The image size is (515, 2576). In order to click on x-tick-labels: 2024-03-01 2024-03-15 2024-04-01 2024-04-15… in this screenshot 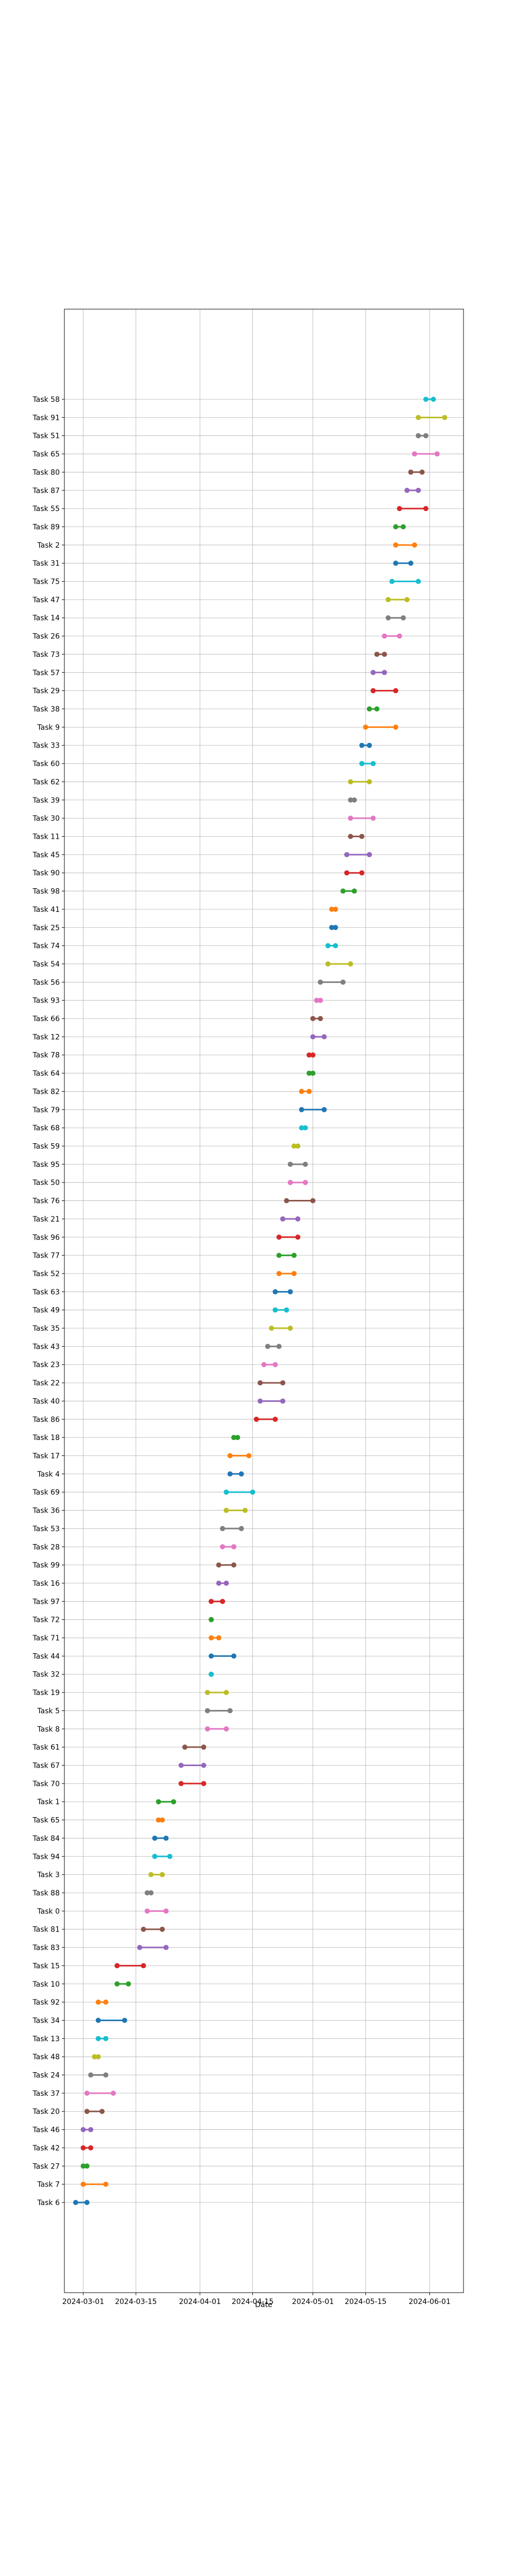, I will do `click(256, 2299)`.